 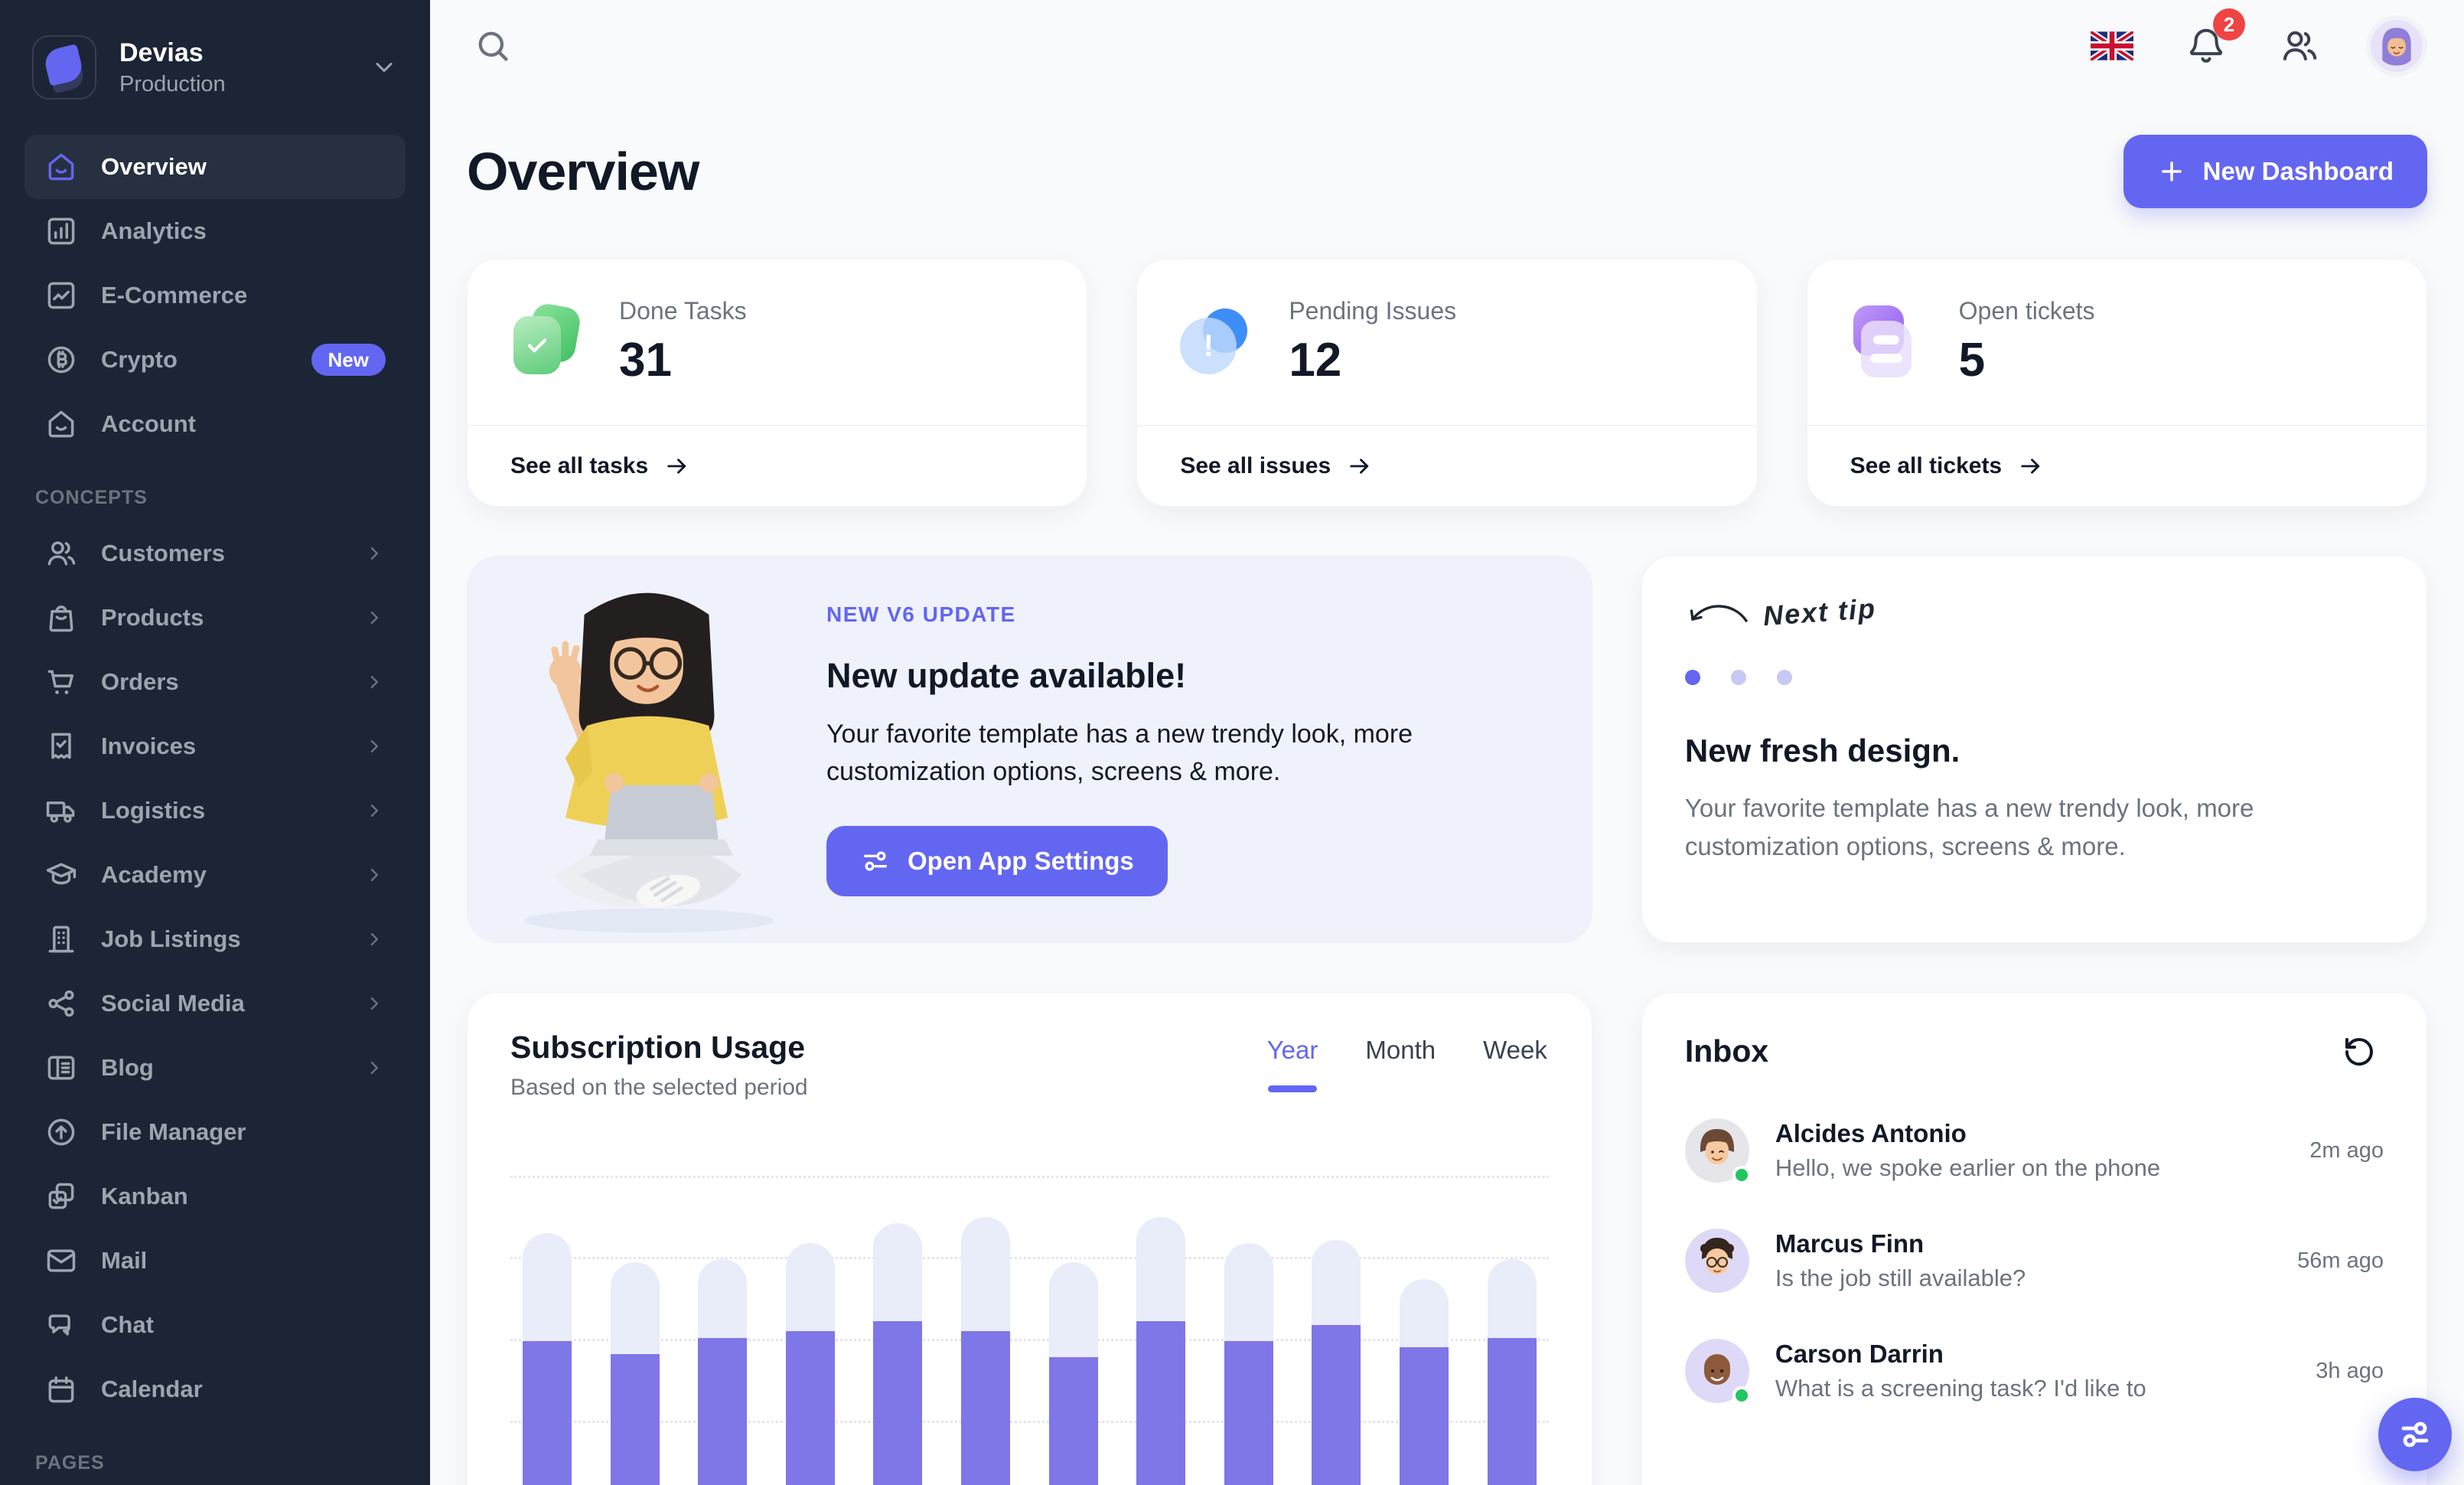 What do you see at coordinates (61, 295) in the screenshot?
I see `line-chart-icon` at bounding box center [61, 295].